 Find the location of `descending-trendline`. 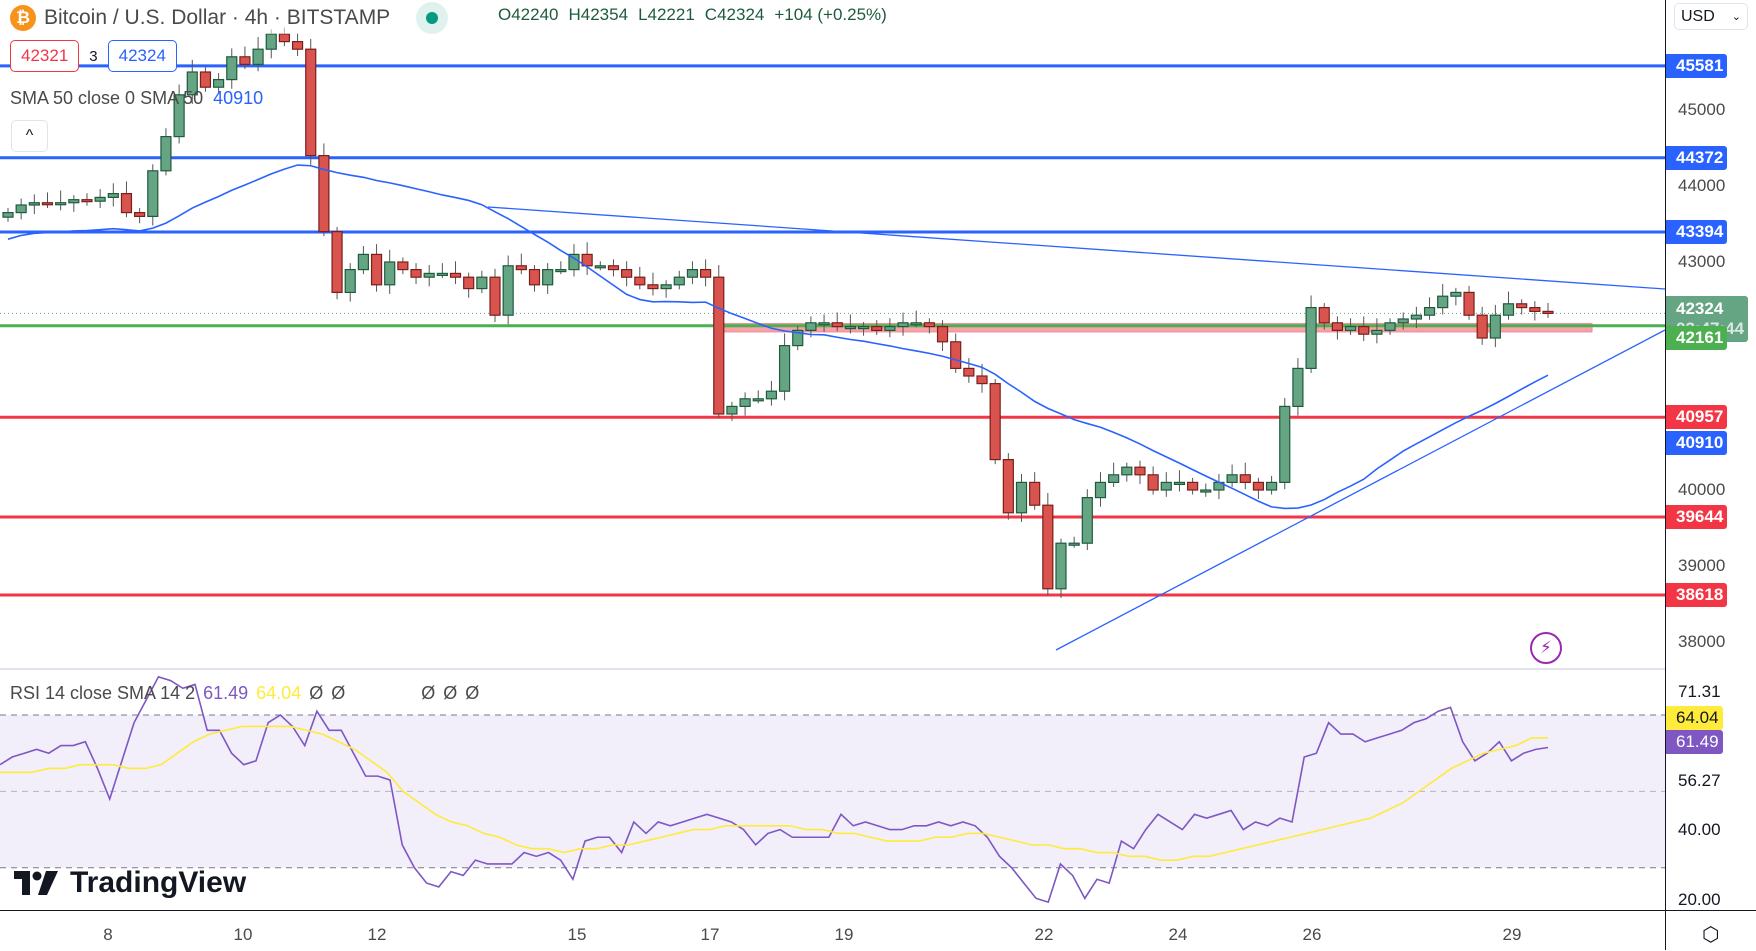

descending-trendline is located at coordinates (1076, 248).